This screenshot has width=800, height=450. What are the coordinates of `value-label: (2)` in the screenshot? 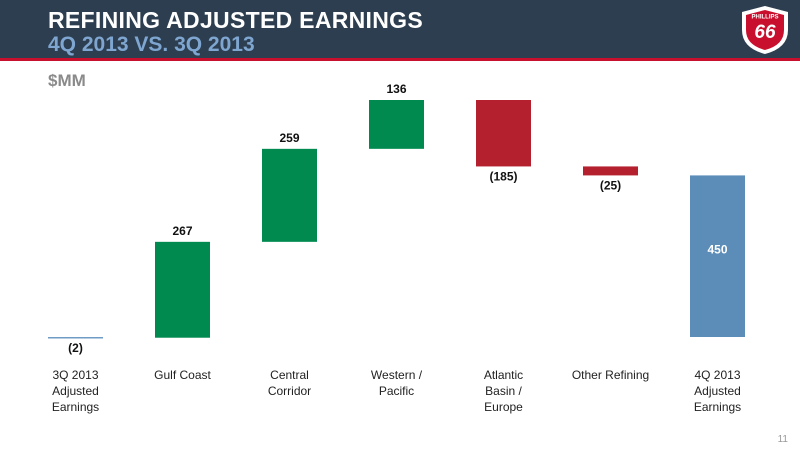 It's located at (75, 348).